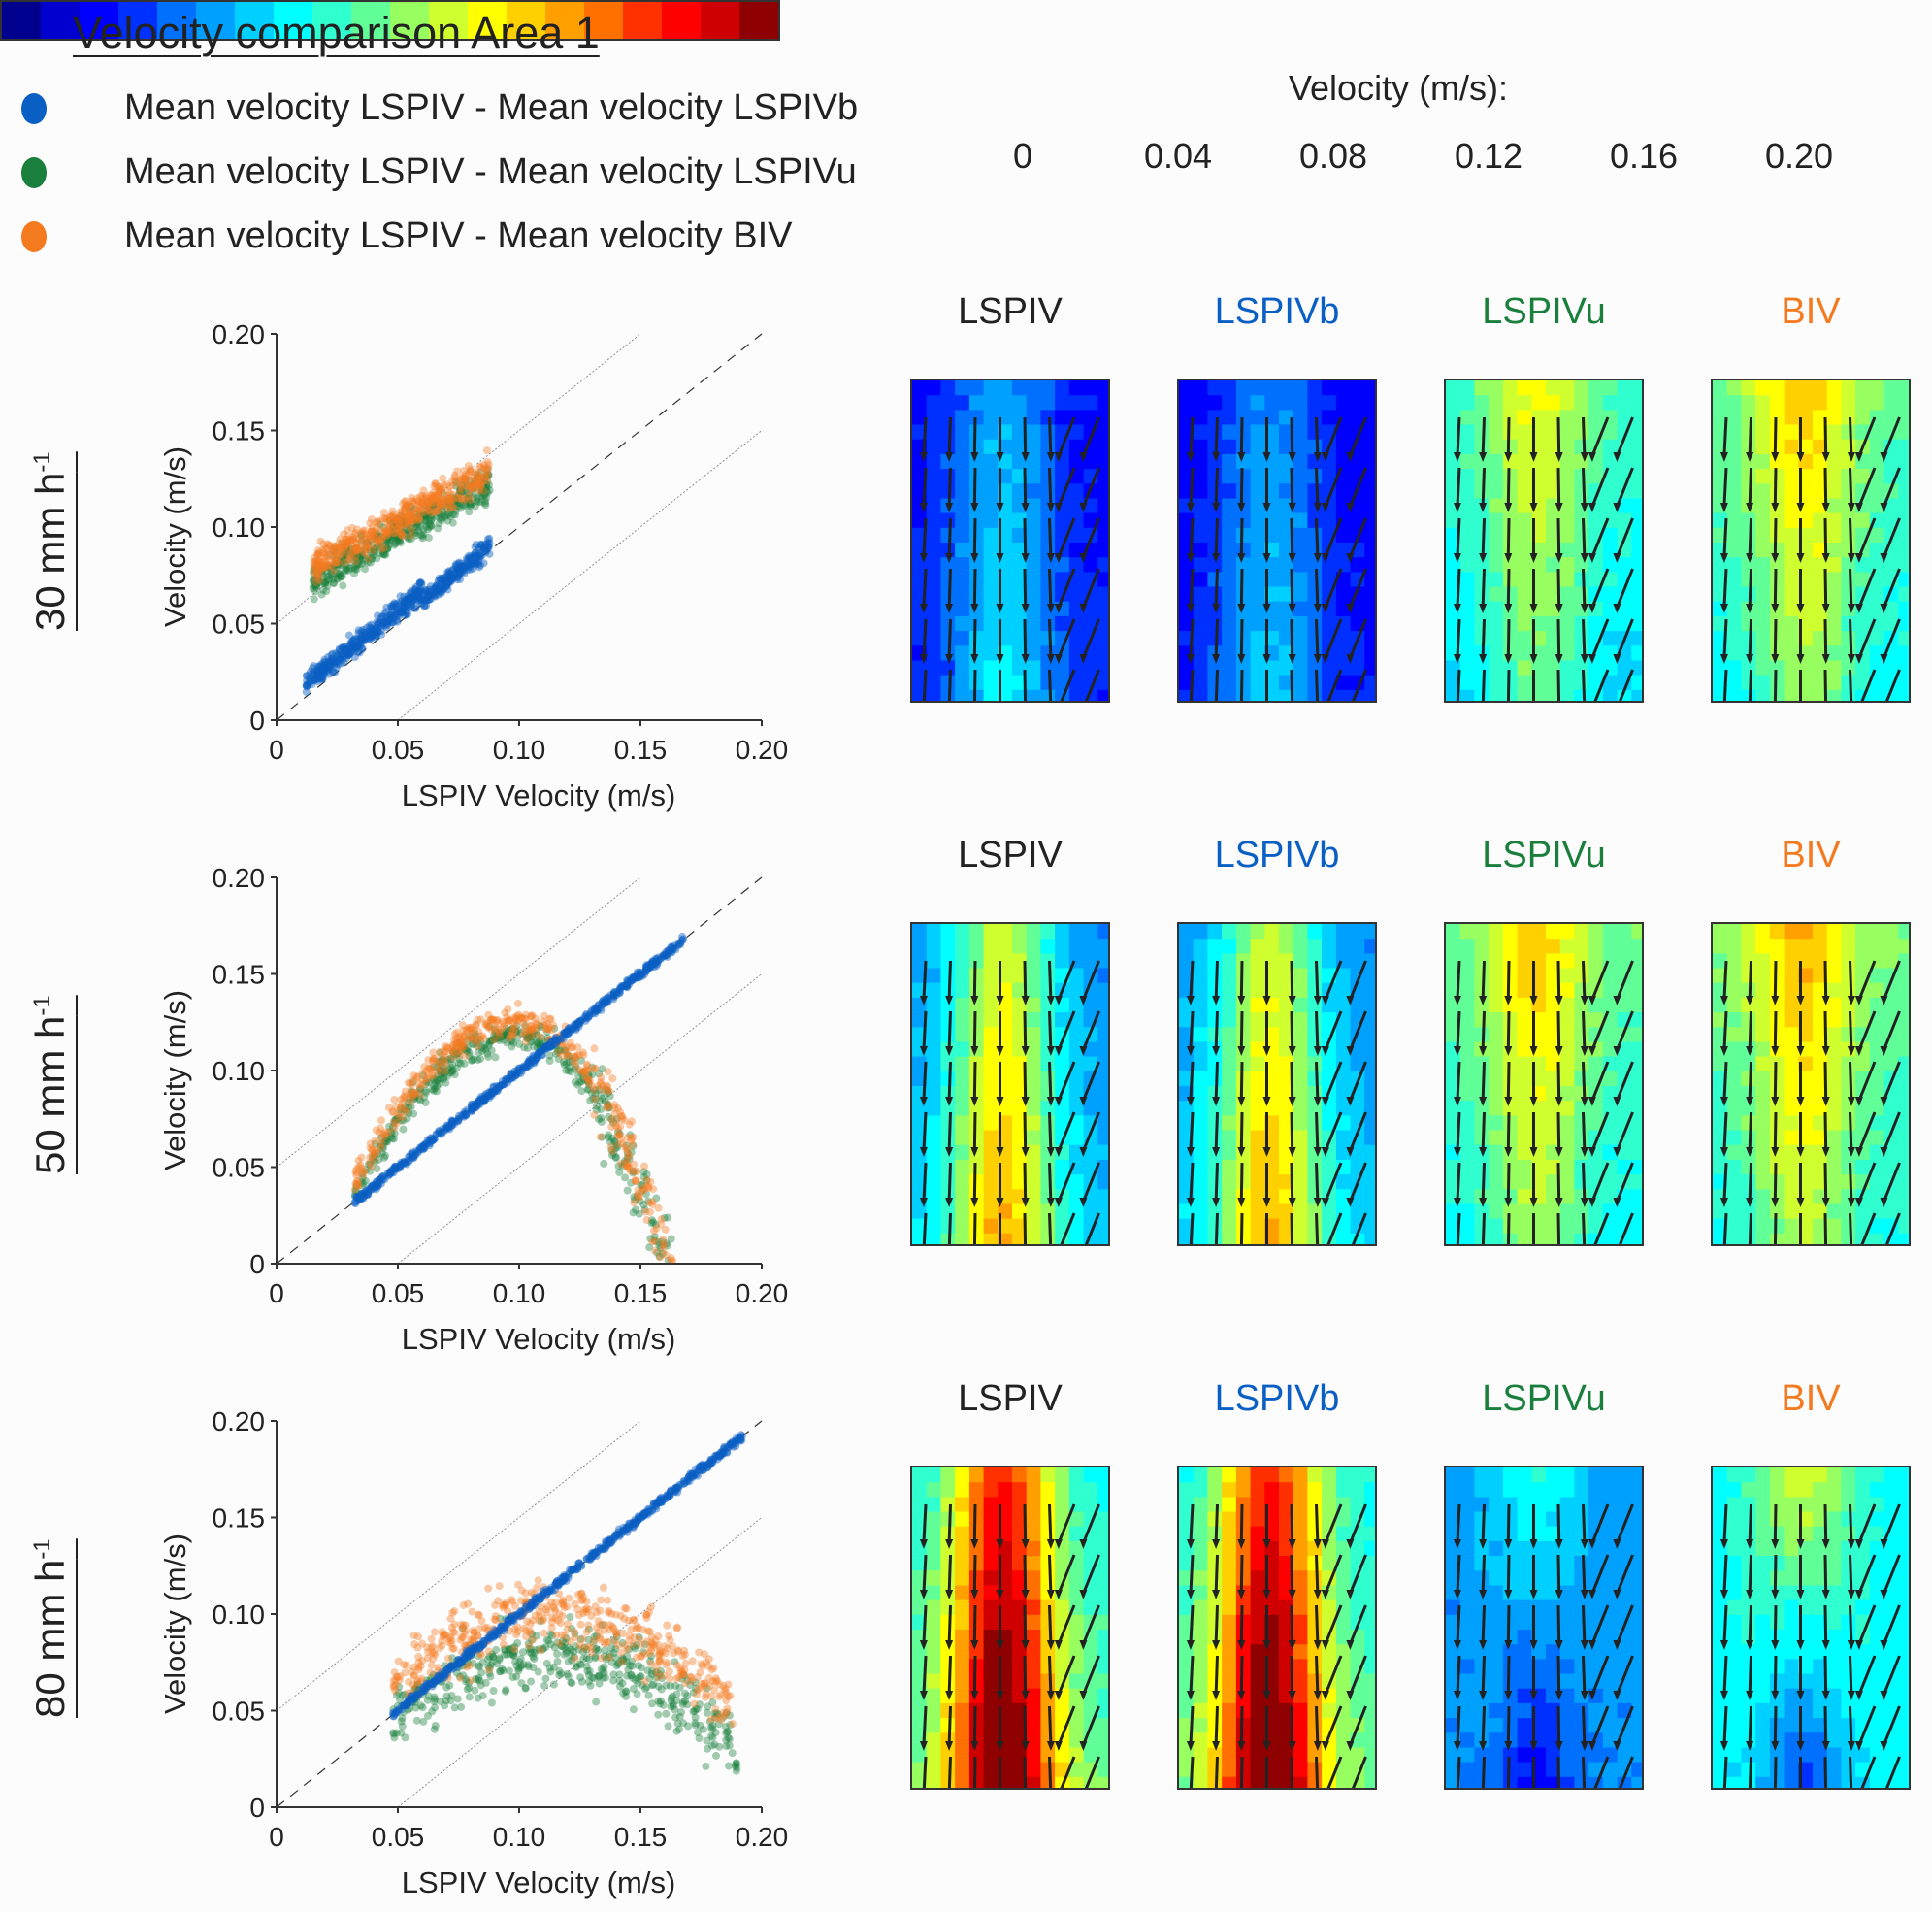 The image size is (1932, 1912). I want to click on legend-item-biv: Mean velocity LSPIV - Mean velocity BIV, so click(407, 236).